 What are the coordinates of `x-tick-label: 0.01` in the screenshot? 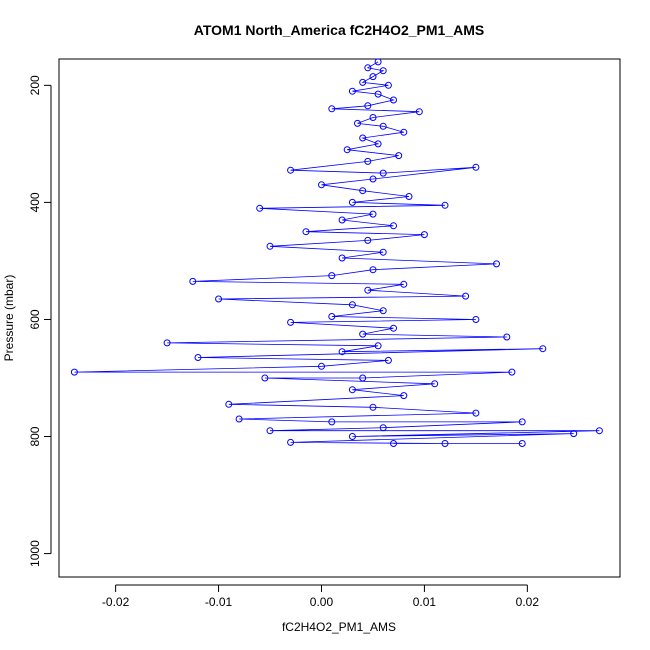 It's located at (425, 602).